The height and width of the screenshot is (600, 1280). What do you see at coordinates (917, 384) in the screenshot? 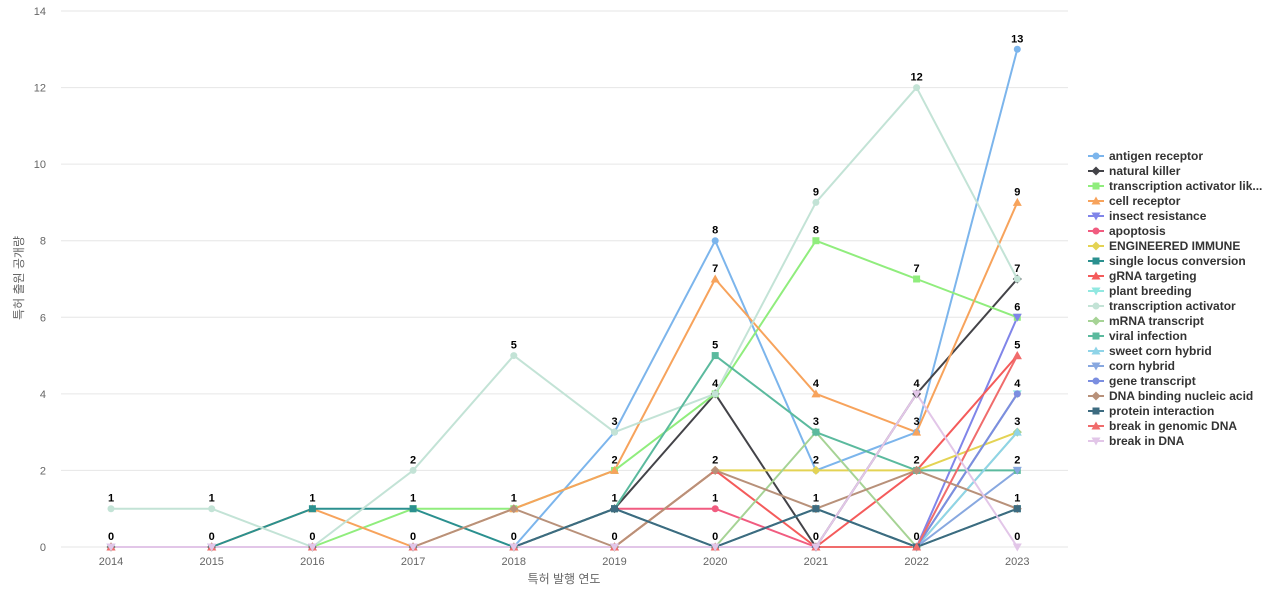
I see `data-label: 4` at bounding box center [917, 384].